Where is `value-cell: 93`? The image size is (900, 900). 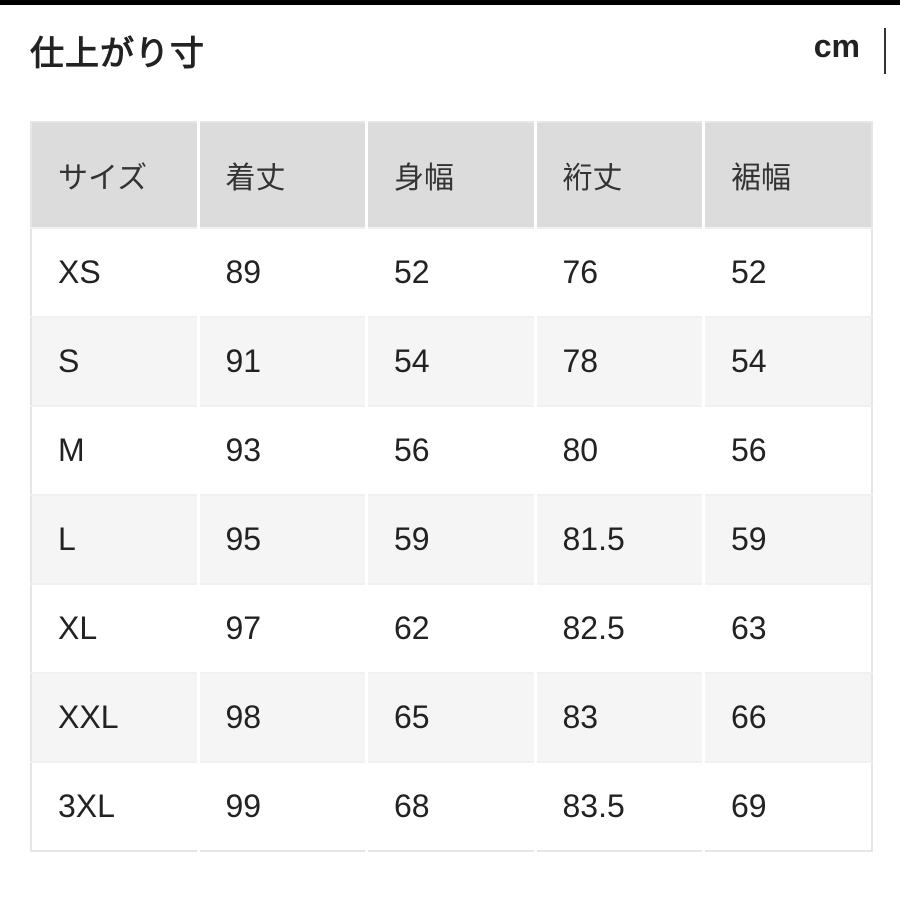 value-cell: 93 is located at coordinates (281, 450).